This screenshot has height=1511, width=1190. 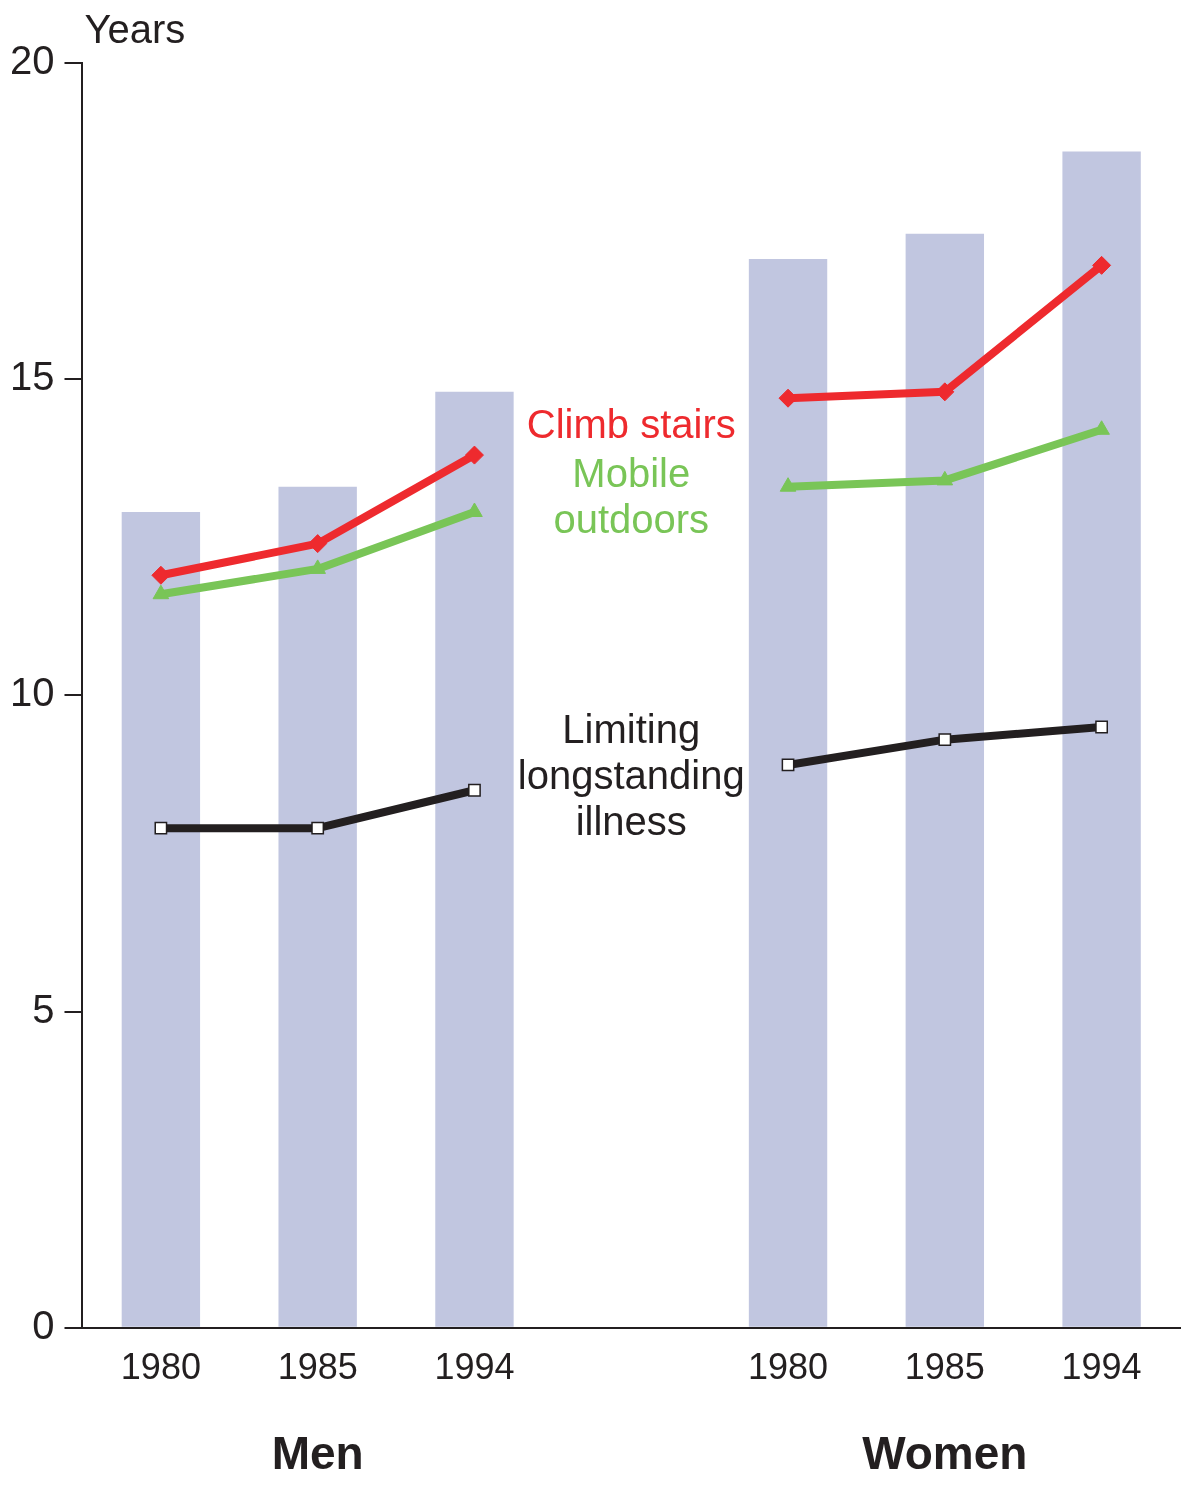 I want to click on series-label: Limiting longstanding illness, so click(x=631, y=774).